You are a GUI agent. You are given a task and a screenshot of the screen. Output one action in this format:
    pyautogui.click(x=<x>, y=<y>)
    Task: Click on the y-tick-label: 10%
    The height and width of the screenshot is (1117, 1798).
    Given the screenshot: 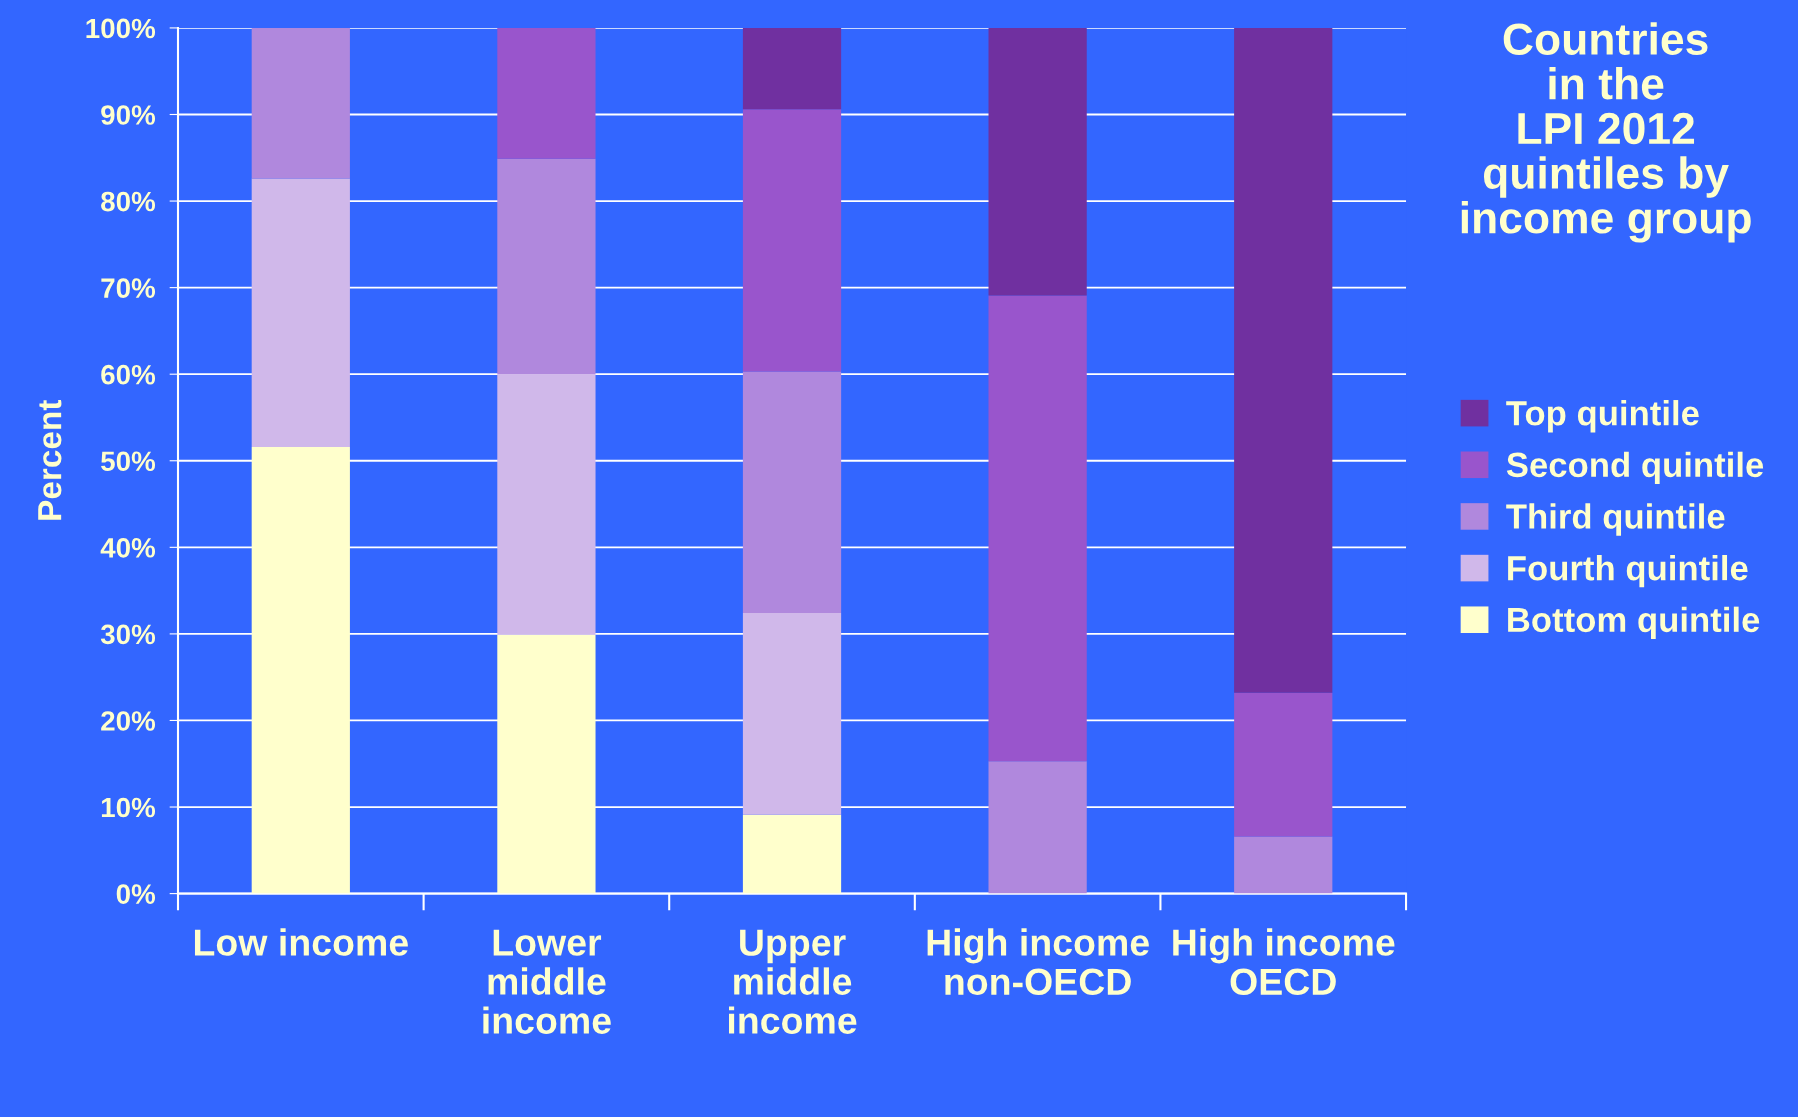 What is the action you would take?
    pyautogui.click(x=128, y=807)
    